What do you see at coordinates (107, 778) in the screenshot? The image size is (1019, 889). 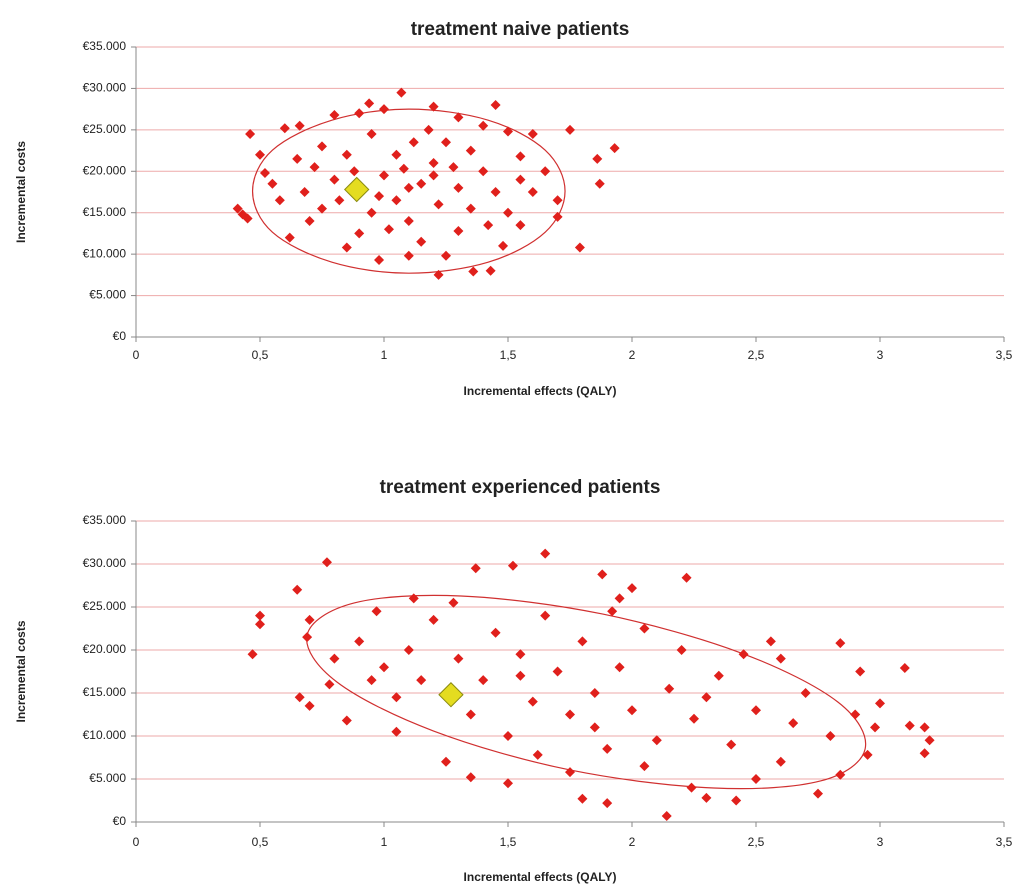 I see `y-tick-label: €5.000` at bounding box center [107, 778].